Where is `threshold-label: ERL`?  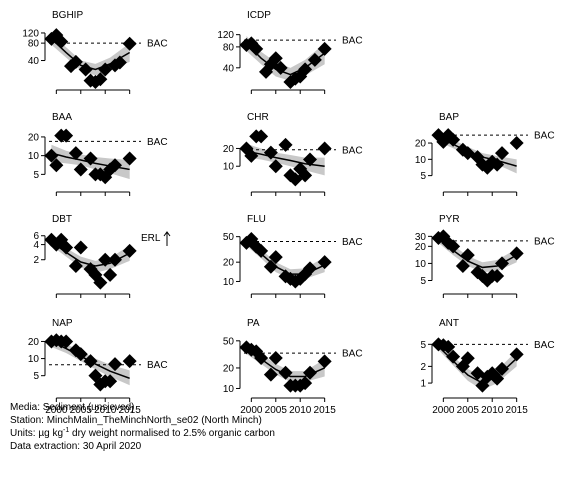 threshold-label: ERL is located at coordinates (151, 238).